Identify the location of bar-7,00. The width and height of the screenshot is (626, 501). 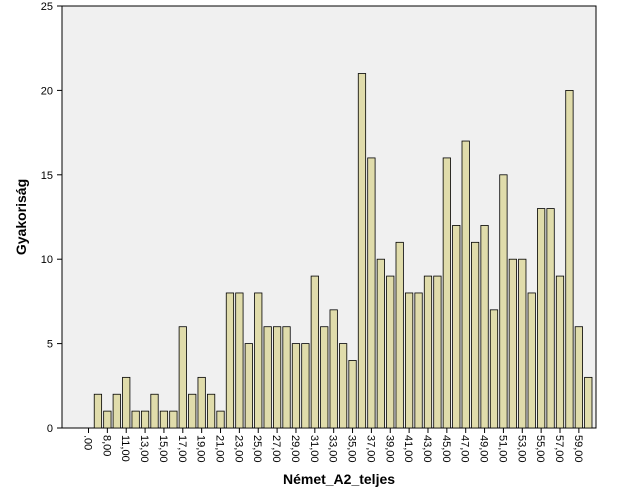
(98, 411).